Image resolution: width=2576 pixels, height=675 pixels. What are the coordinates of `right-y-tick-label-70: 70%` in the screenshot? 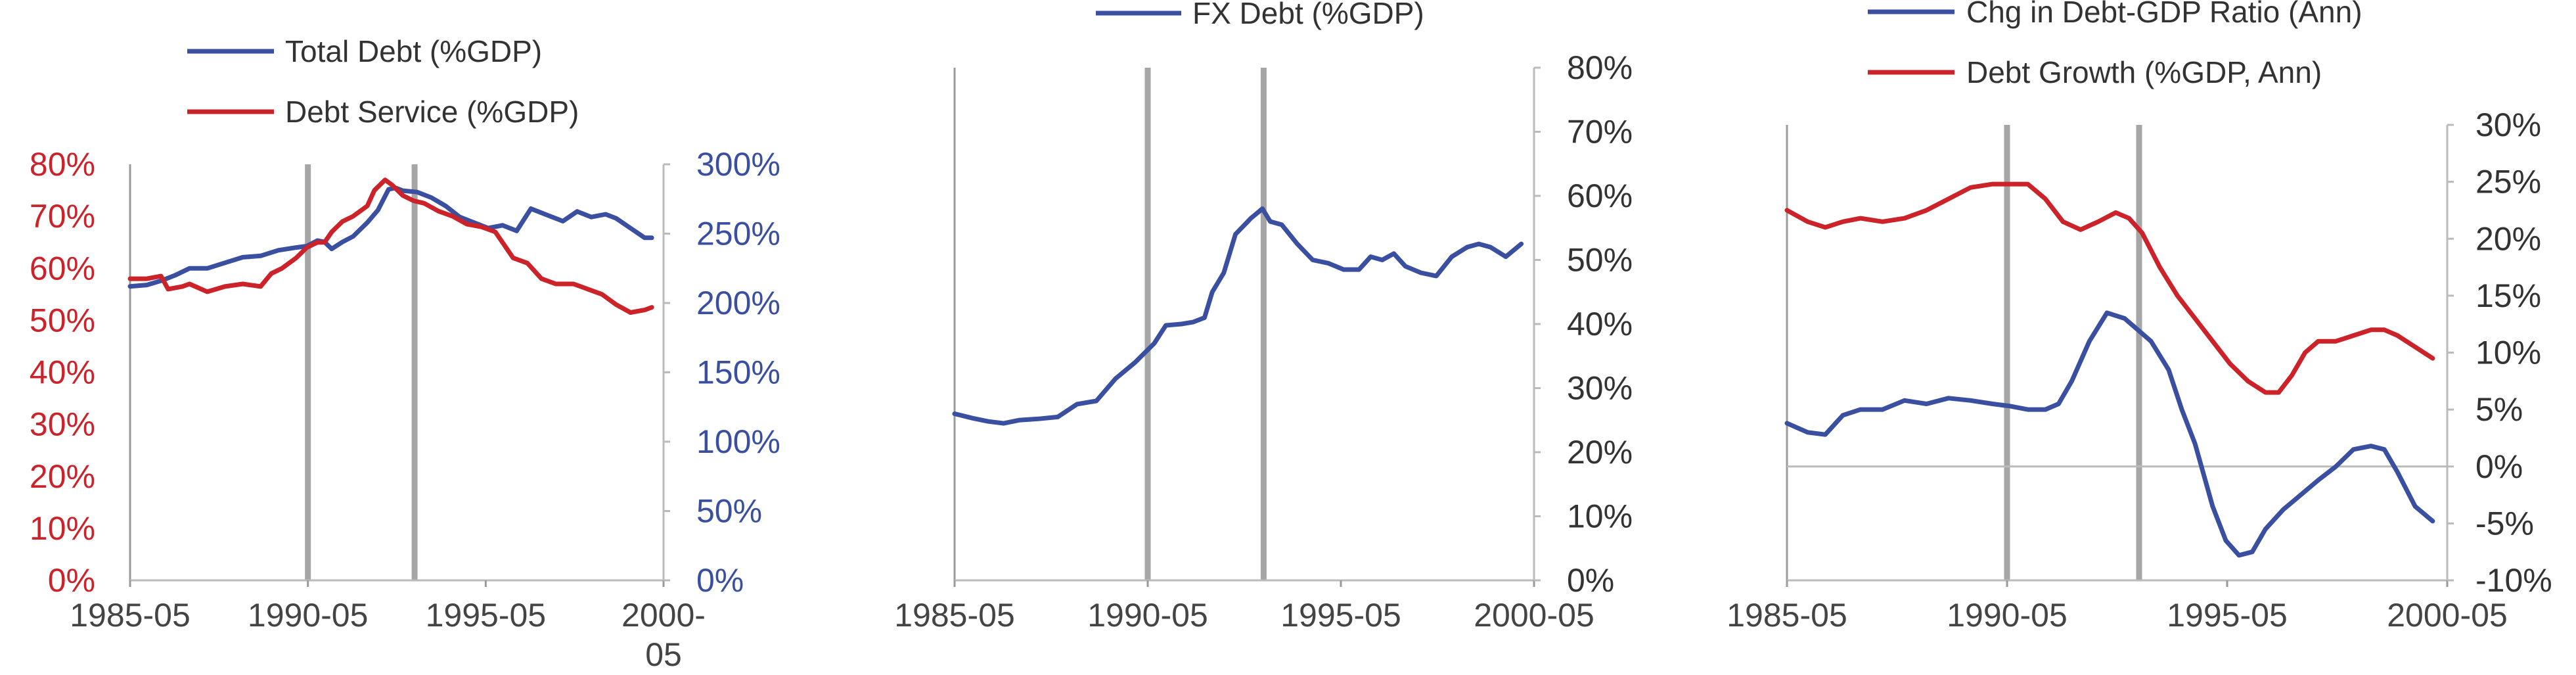 It's located at (1600, 132).